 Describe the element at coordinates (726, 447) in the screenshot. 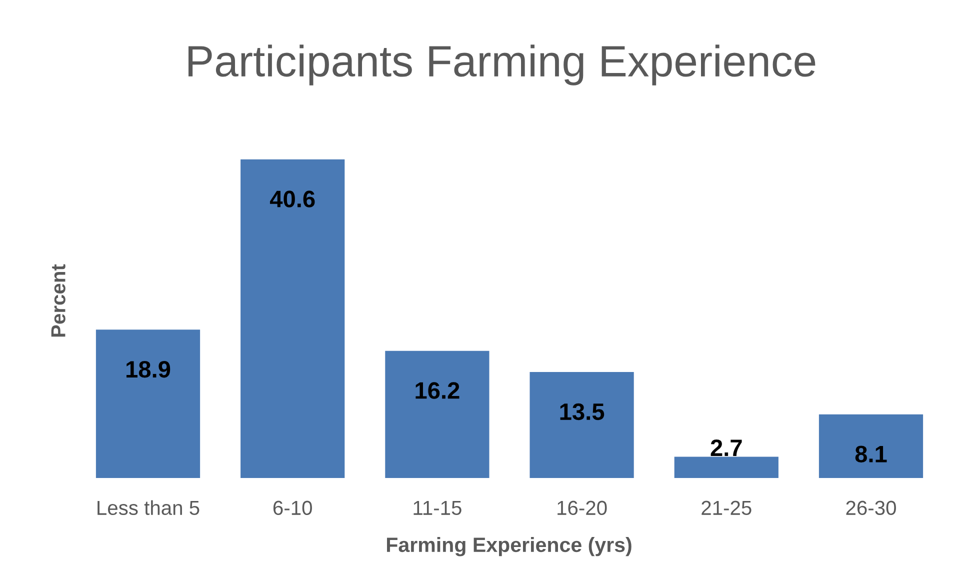

I see `data-label: 2.7` at that location.